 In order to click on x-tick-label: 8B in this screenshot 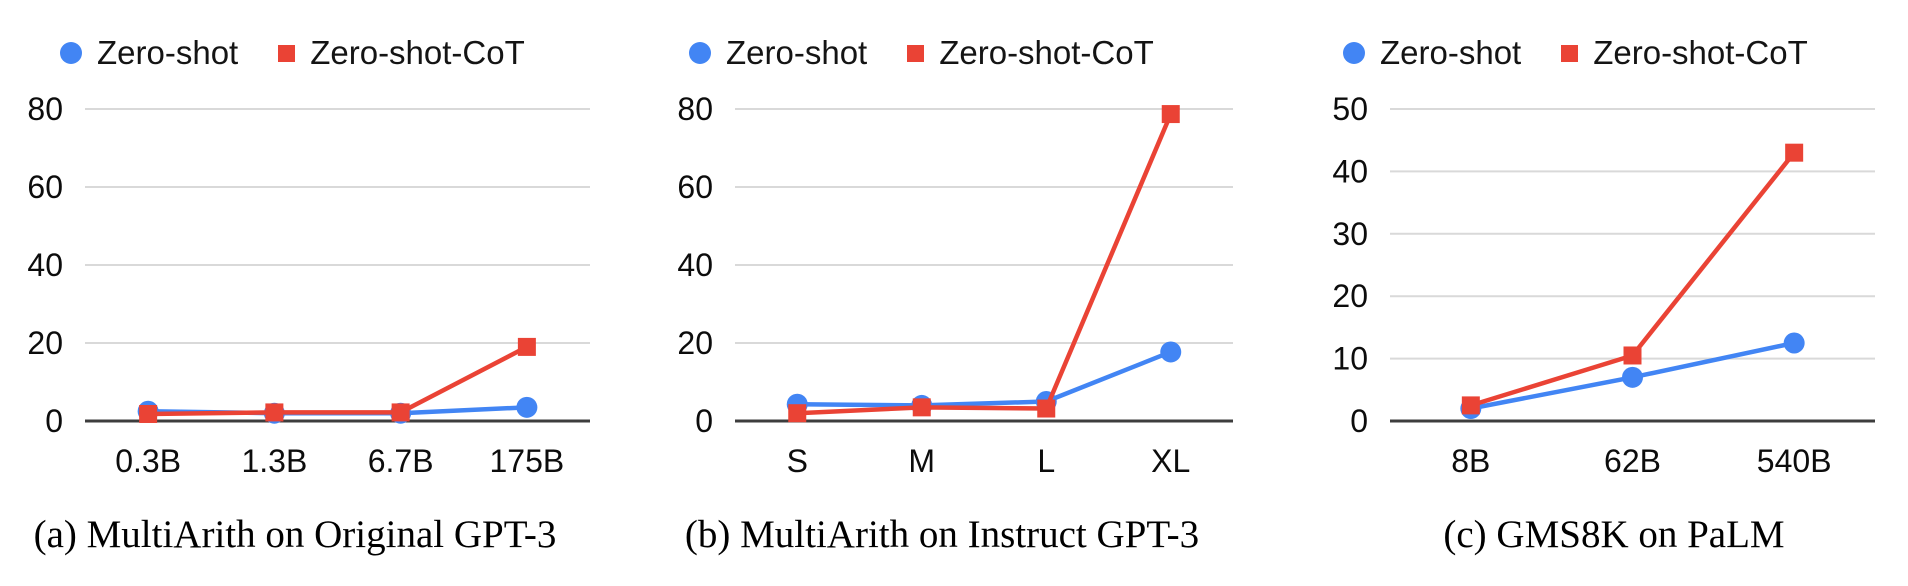, I will do `click(1470, 461)`.